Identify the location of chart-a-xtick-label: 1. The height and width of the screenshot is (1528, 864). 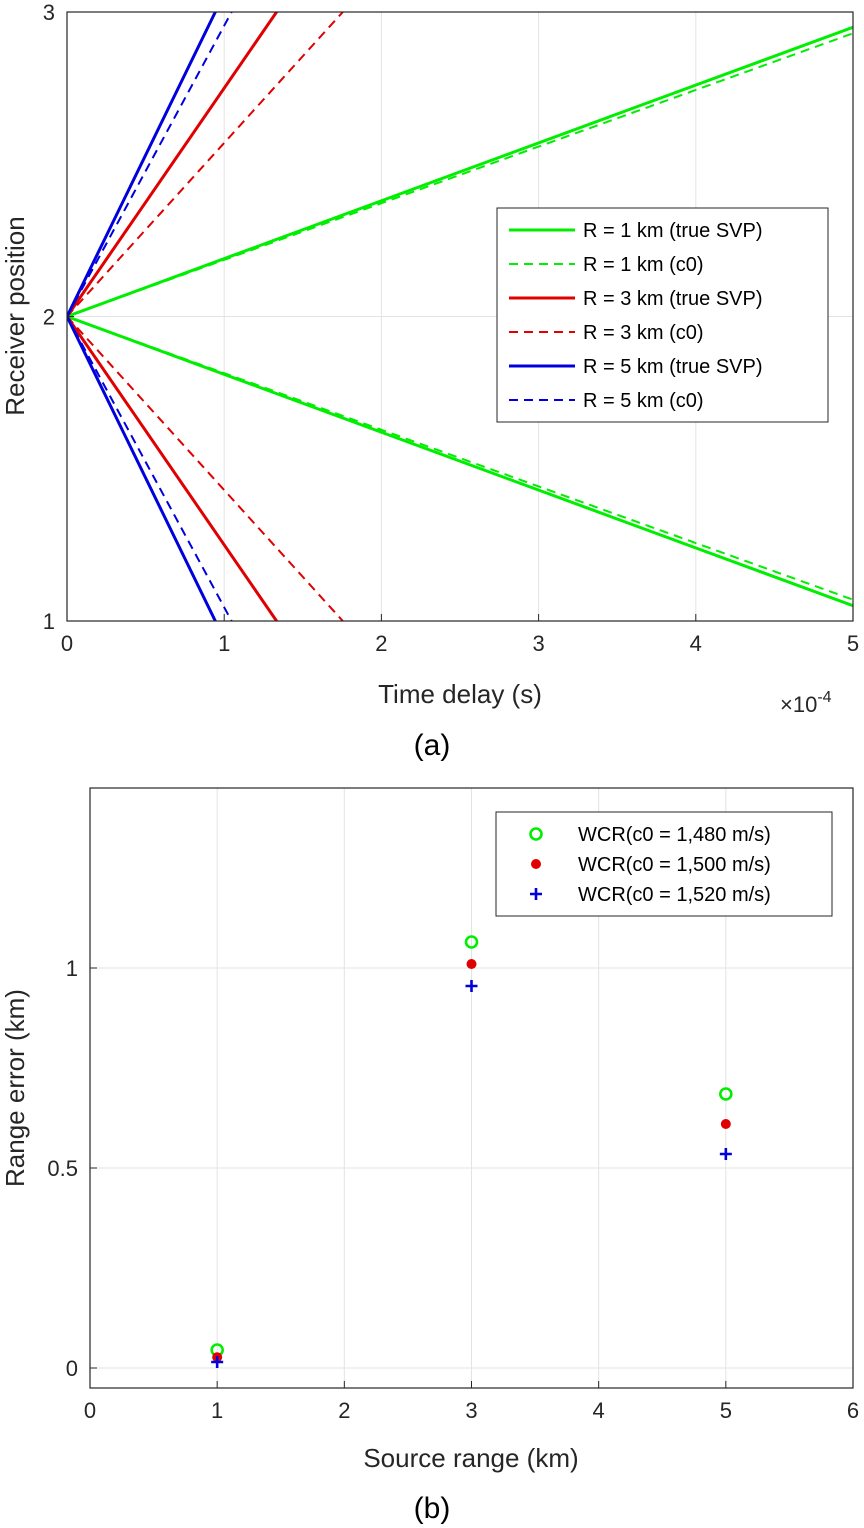
(224, 643).